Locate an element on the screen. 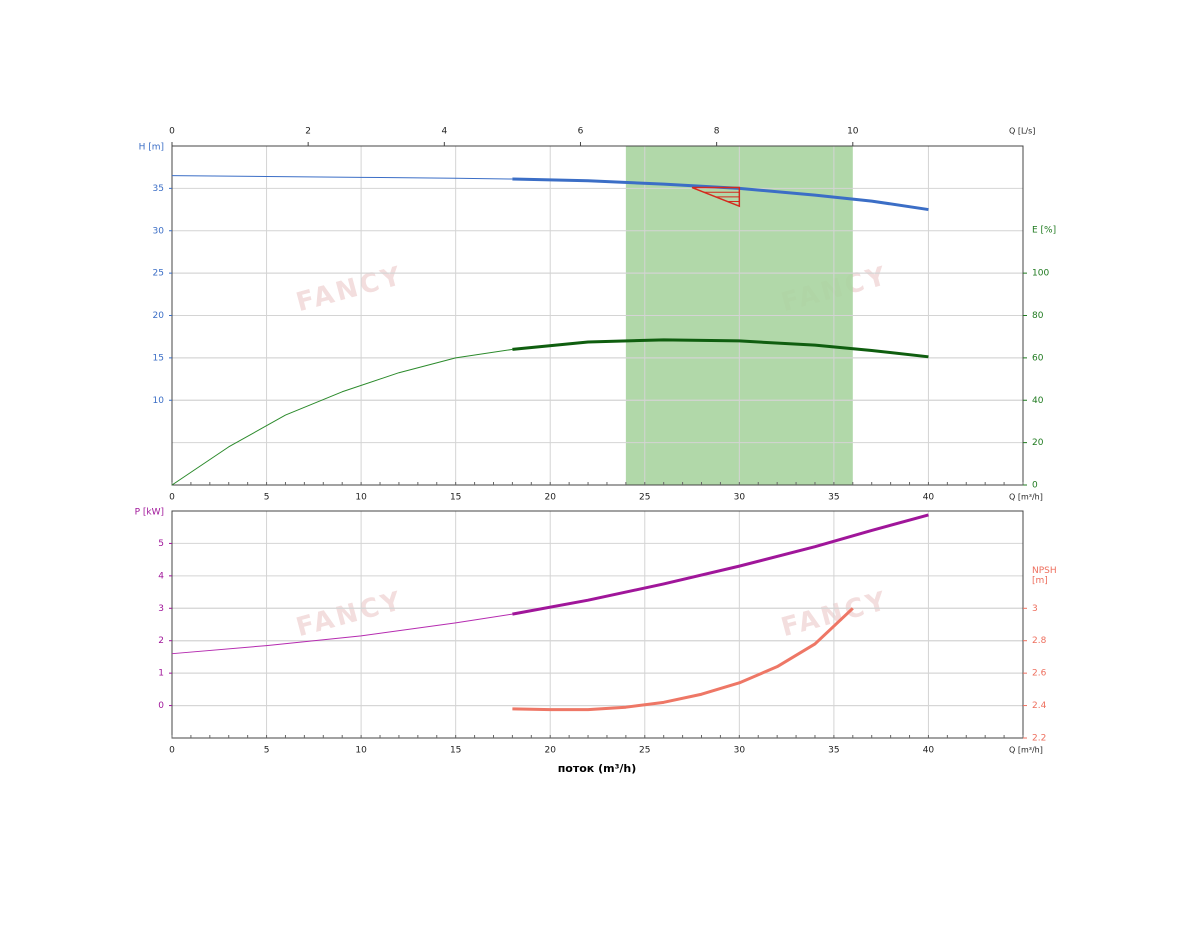 This screenshot has height=950, width=1200. x2-tick-label: 4 is located at coordinates (444, 132).